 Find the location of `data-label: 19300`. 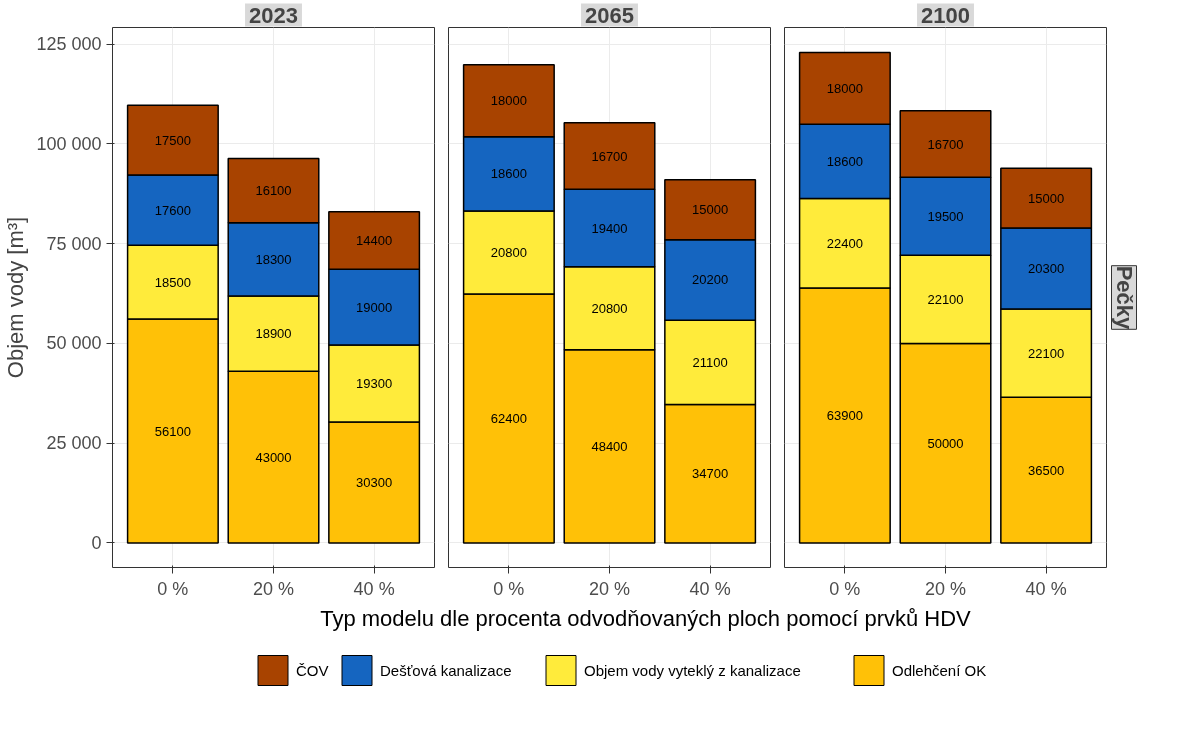

data-label: 19300 is located at coordinates (374, 384).